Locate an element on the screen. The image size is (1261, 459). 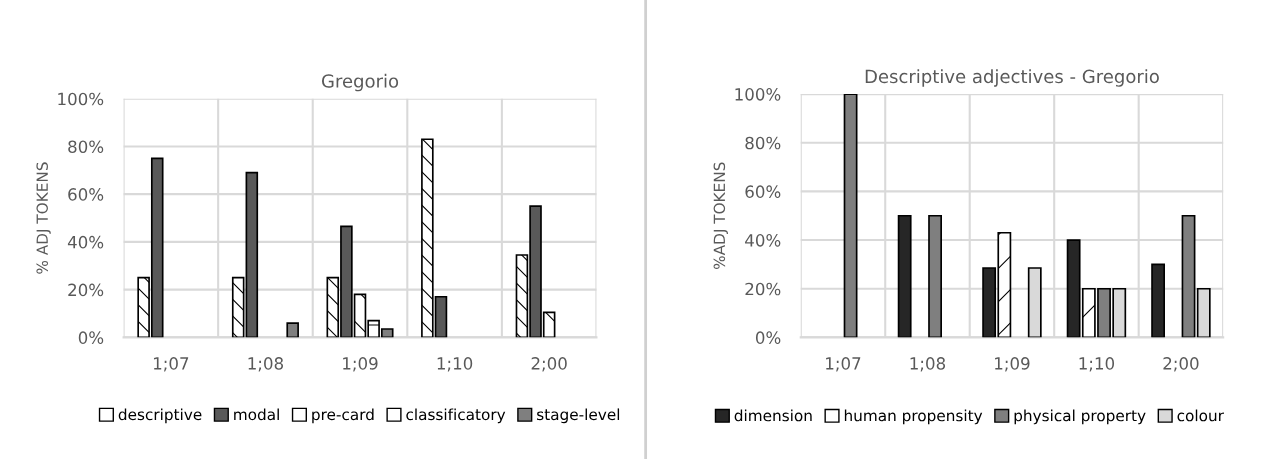
legend-label: pre-card is located at coordinates (343, 416).